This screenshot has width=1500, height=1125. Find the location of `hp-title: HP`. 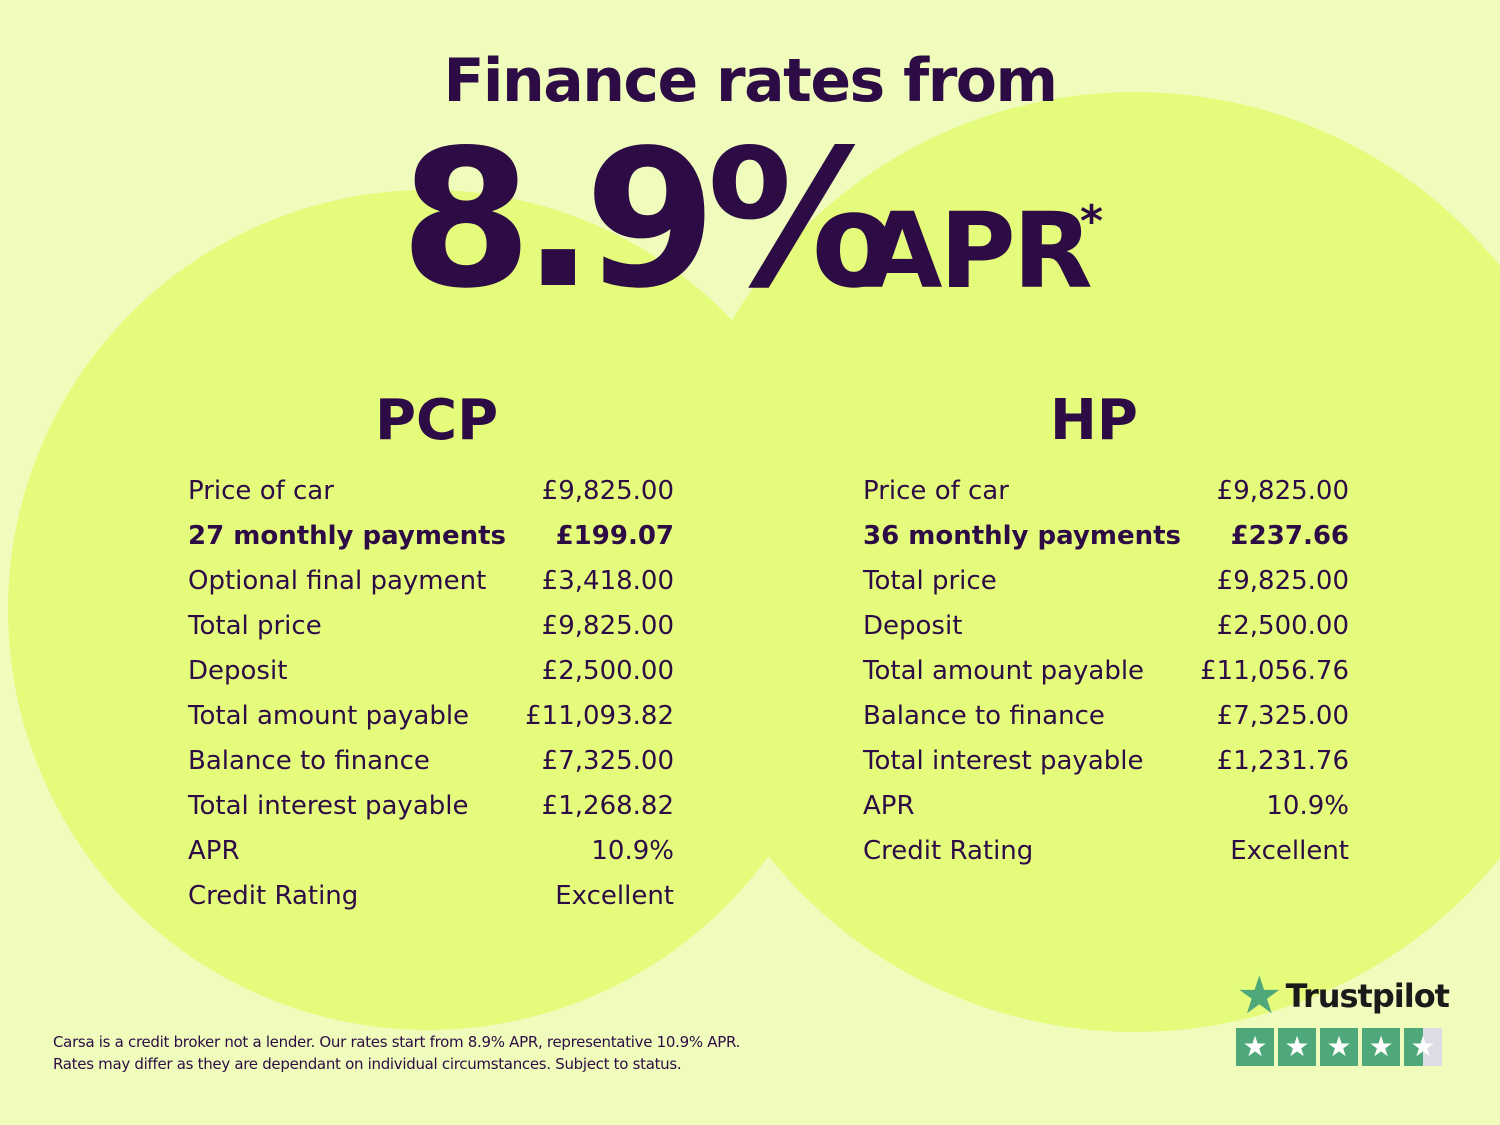

hp-title: HP is located at coordinates (1094, 420).